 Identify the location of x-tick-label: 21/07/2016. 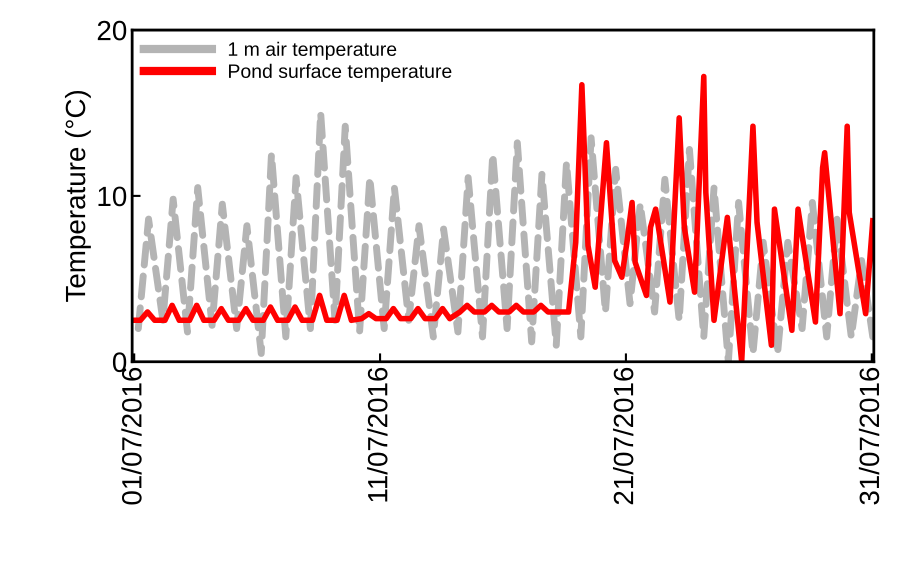
(623, 436).